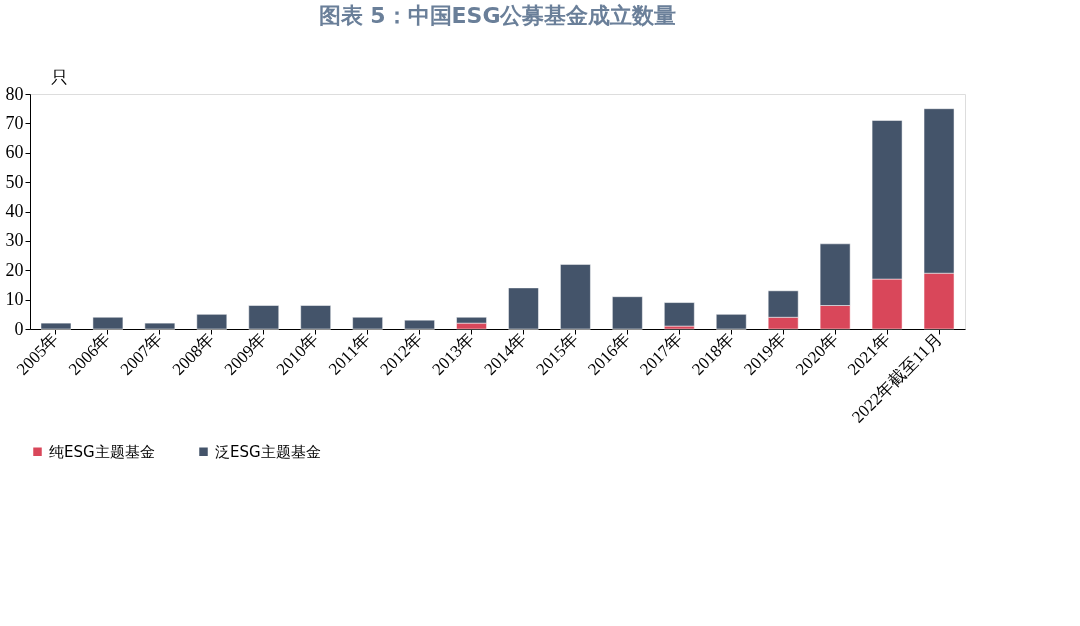 Image resolution: width=1080 pixels, height=626 pixels. Describe the element at coordinates (14, 93) in the screenshot. I see `y-tick-label: 80` at that location.